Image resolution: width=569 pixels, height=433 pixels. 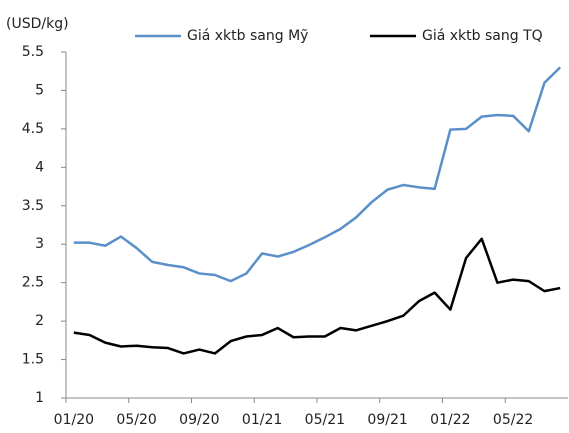 What do you see at coordinates (37, 24) in the screenshot?
I see `y-axis-label: (USD/kg)` at bounding box center [37, 24].